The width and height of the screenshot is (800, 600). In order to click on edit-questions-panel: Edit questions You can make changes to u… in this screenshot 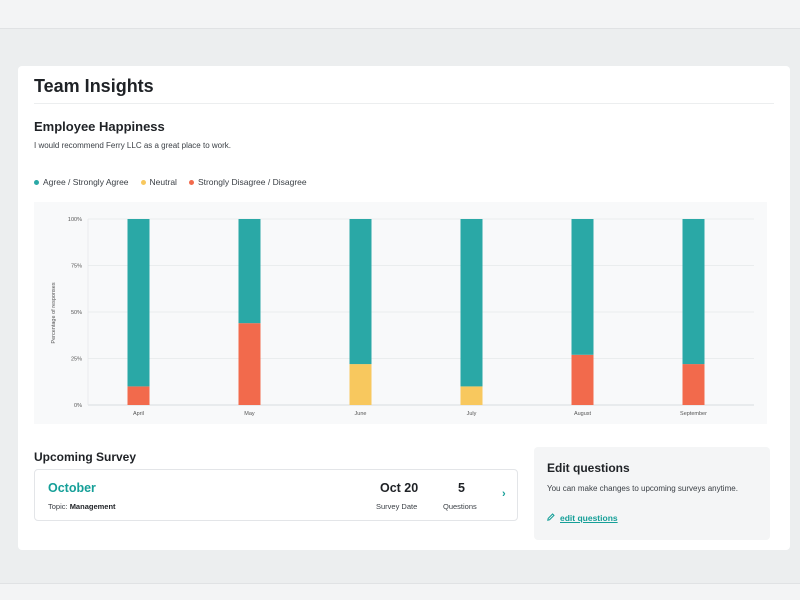, I will do `click(652, 493)`.